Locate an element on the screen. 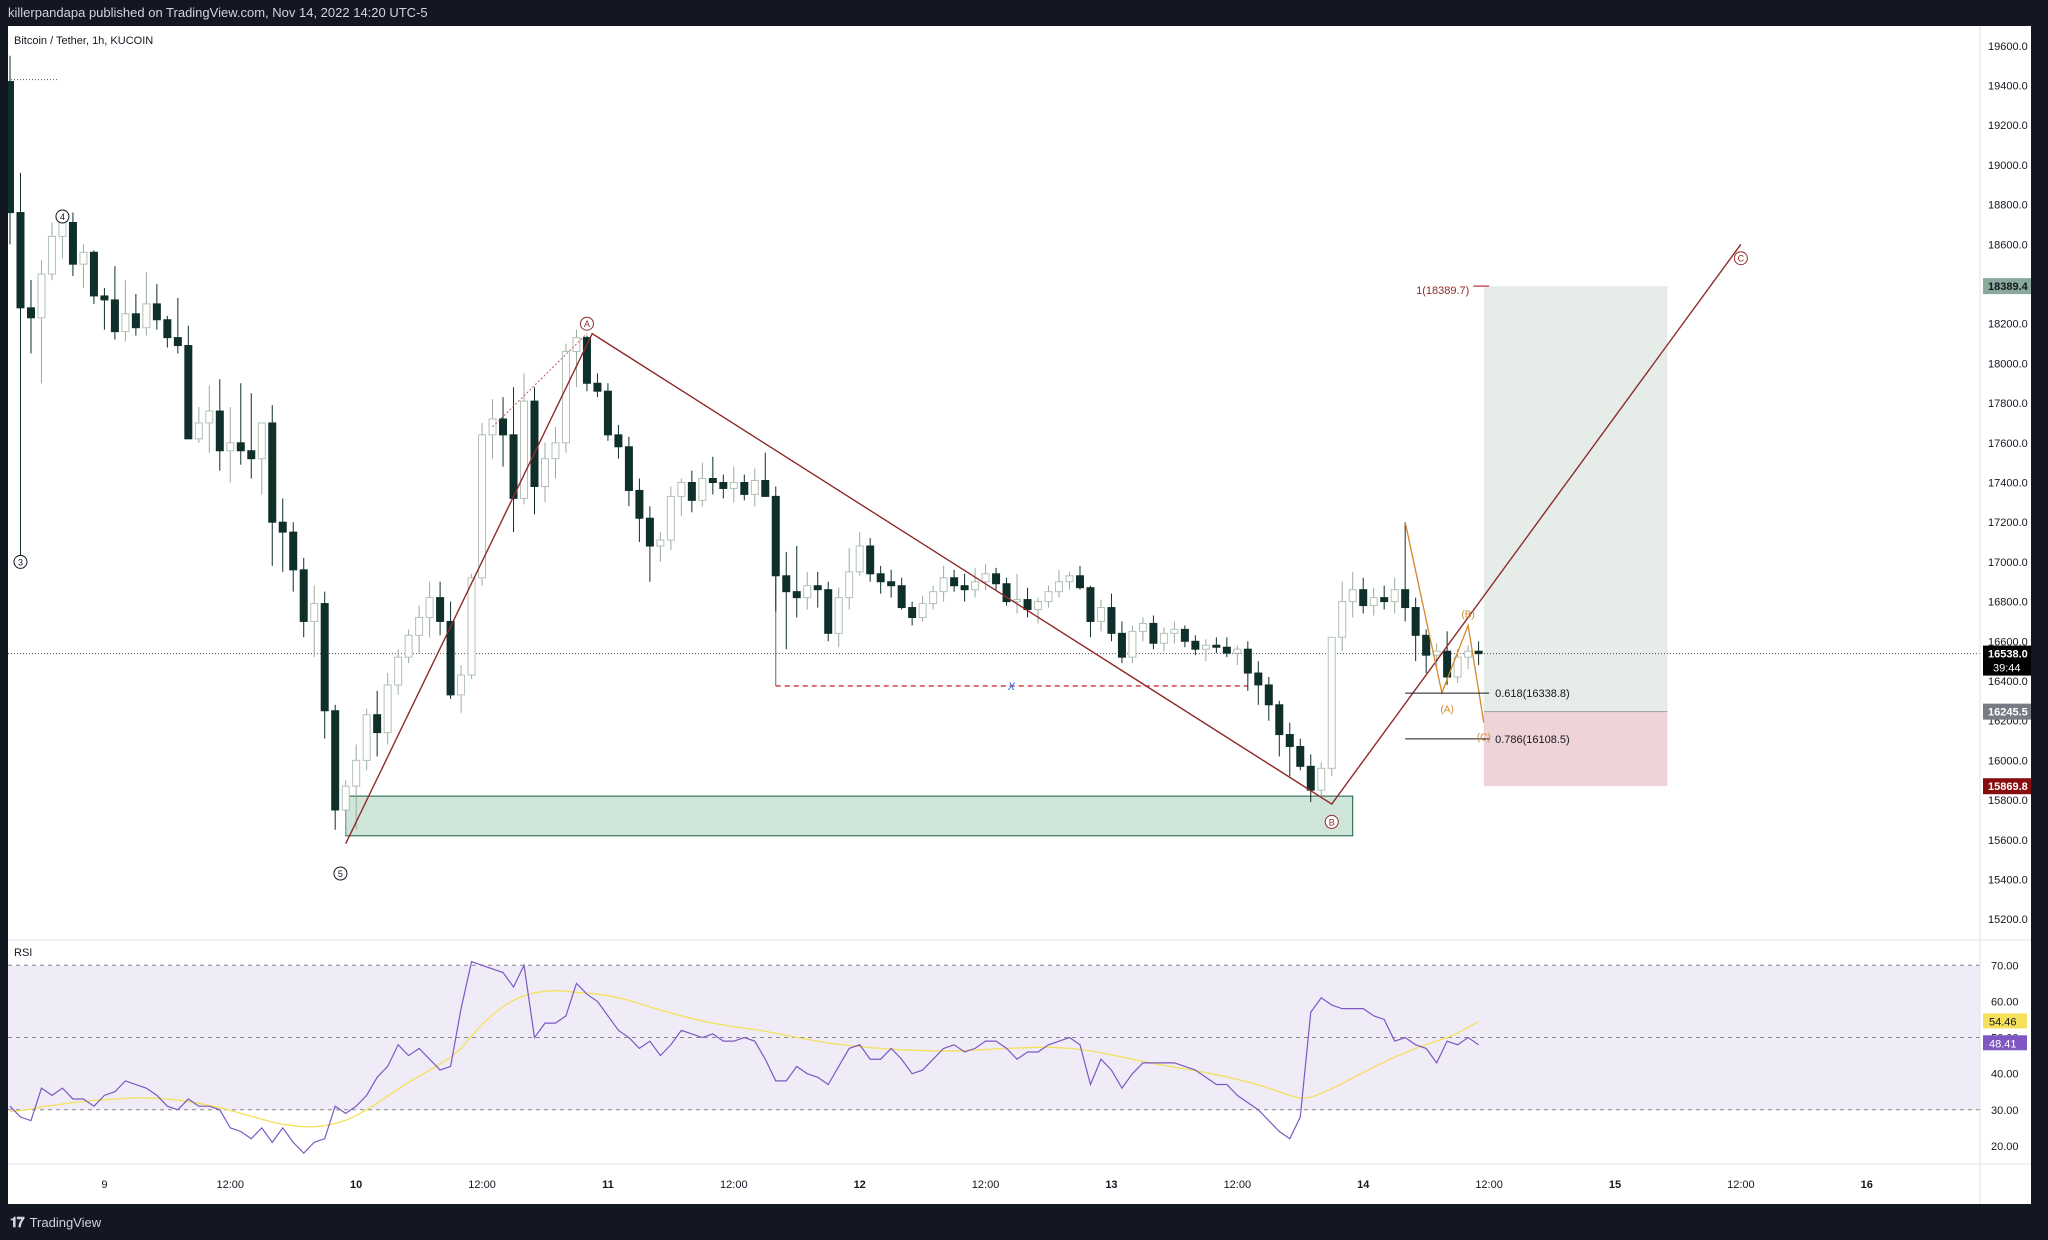 This screenshot has height=1240, width=2048. wave-label-c: C is located at coordinates (1740, 258).